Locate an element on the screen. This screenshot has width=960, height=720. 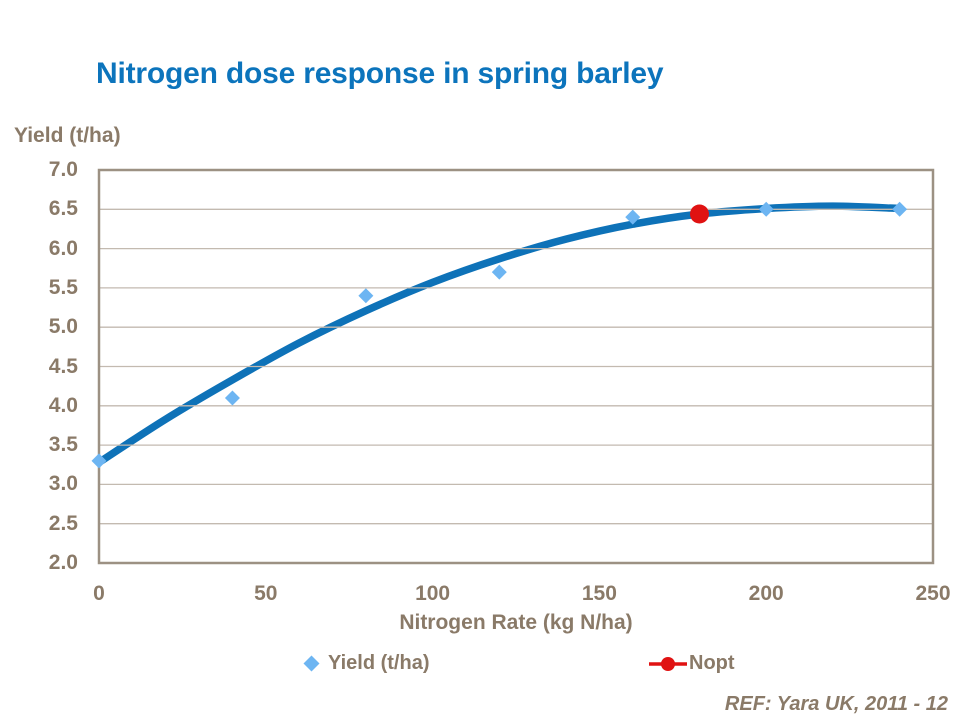
y-tick-label: 5.5 is located at coordinates (63, 287).